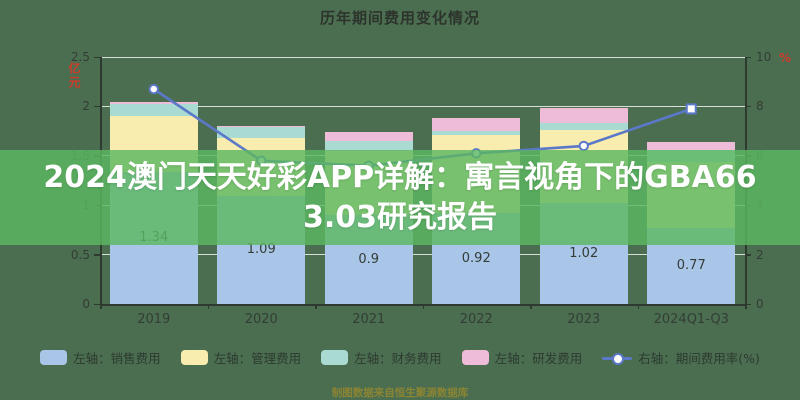  I want to click on banner-text-line2: 3.03研究报告, so click(400, 217).